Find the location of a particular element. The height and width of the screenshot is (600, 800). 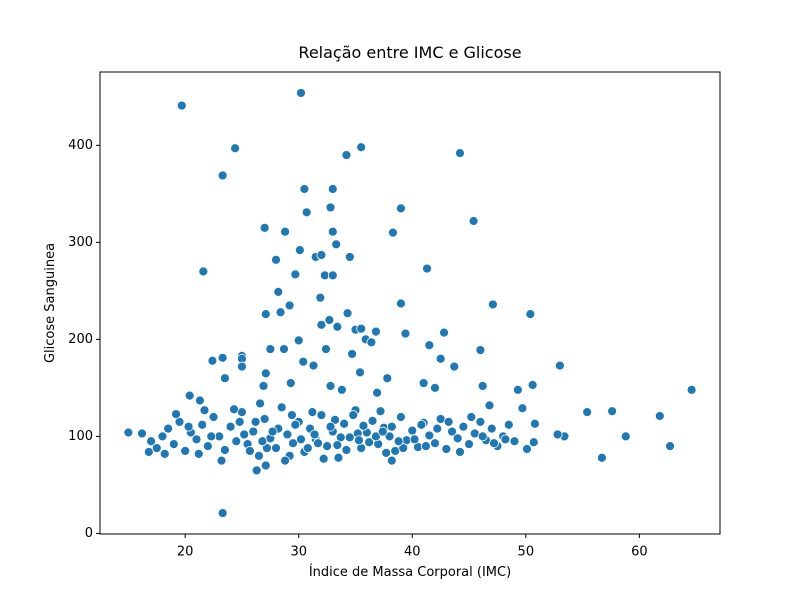

x-tick-label: 60 is located at coordinates (639, 552).